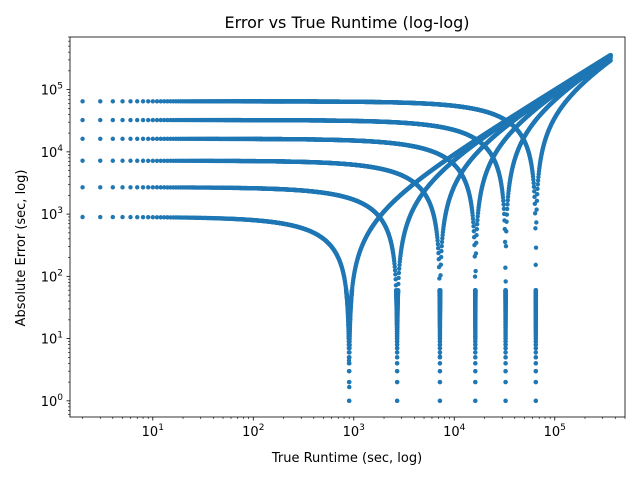 The image size is (640, 480). I want to click on chart-title: Error vs True Runtime (log-log), so click(347, 22).